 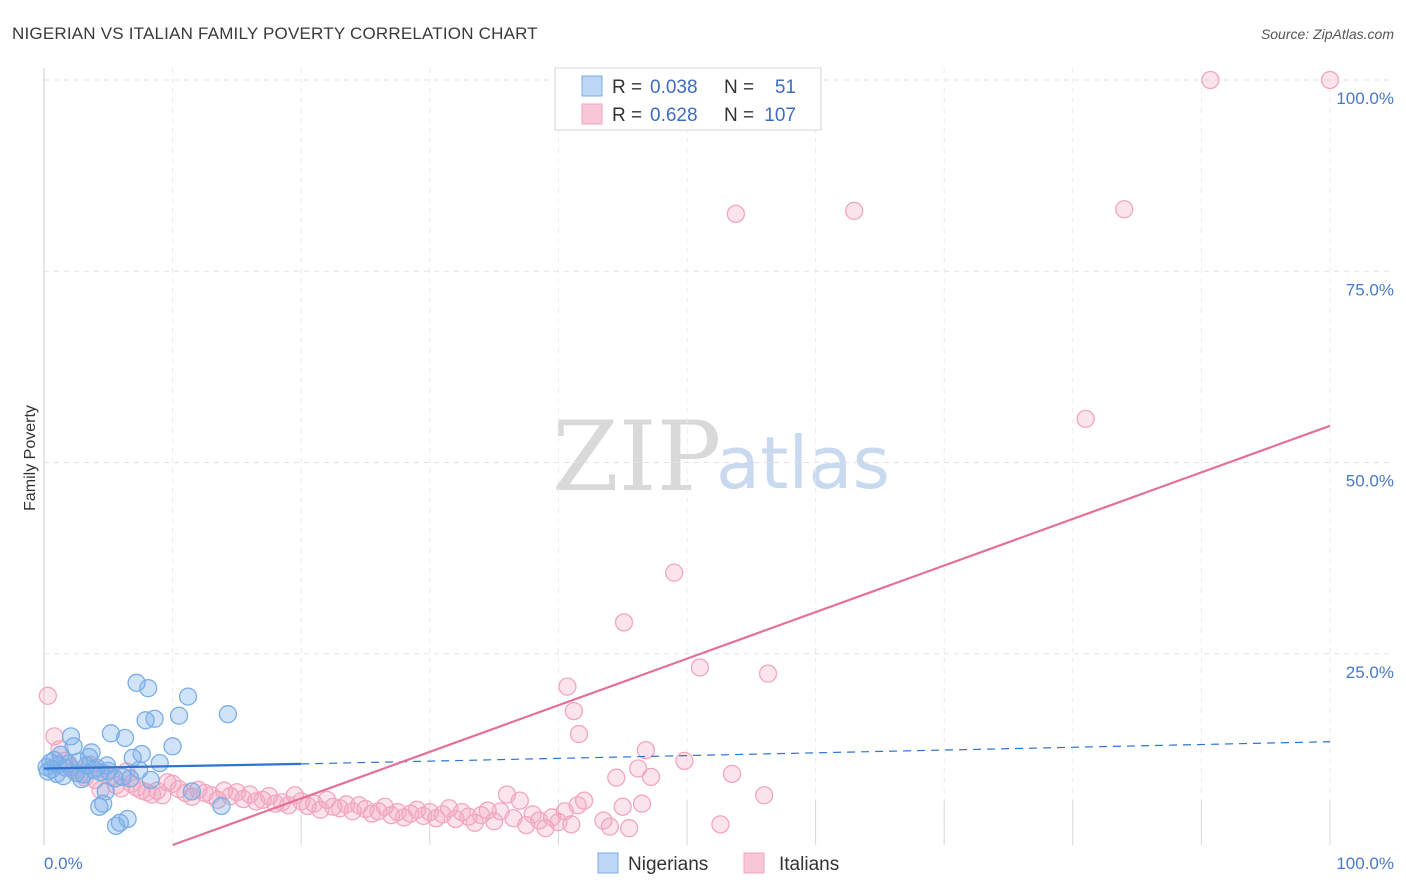 I want to click on legend-n-value-2: 107, so click(x=780, y=115).